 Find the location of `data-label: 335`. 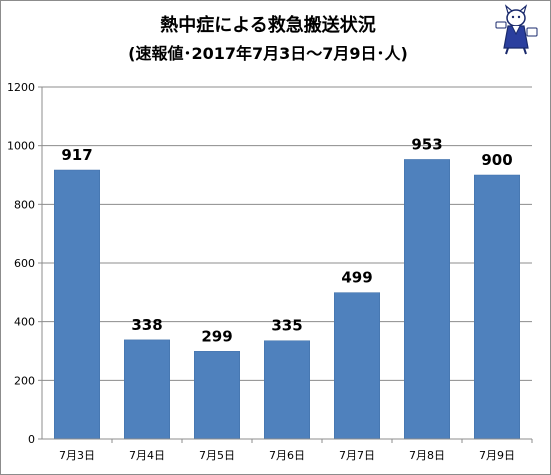

data-label: 335 is located at coordinates (286, 326).